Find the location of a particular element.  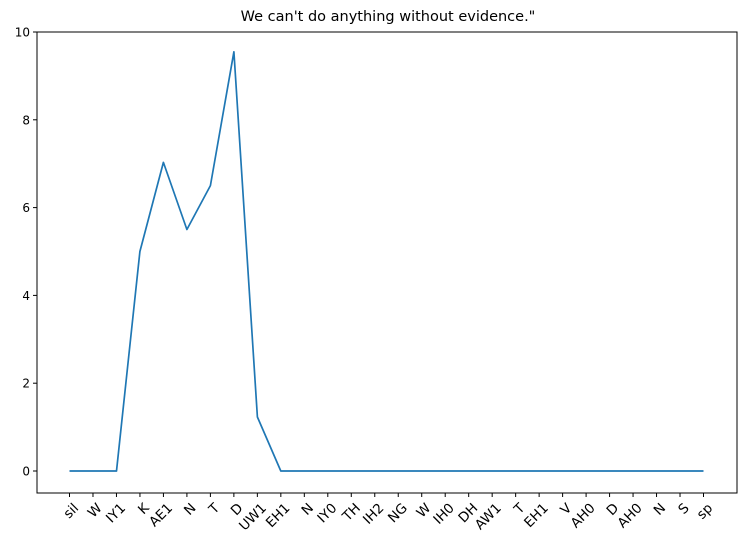

x-tick-label: IY1 is located at coordinates (116, 513).